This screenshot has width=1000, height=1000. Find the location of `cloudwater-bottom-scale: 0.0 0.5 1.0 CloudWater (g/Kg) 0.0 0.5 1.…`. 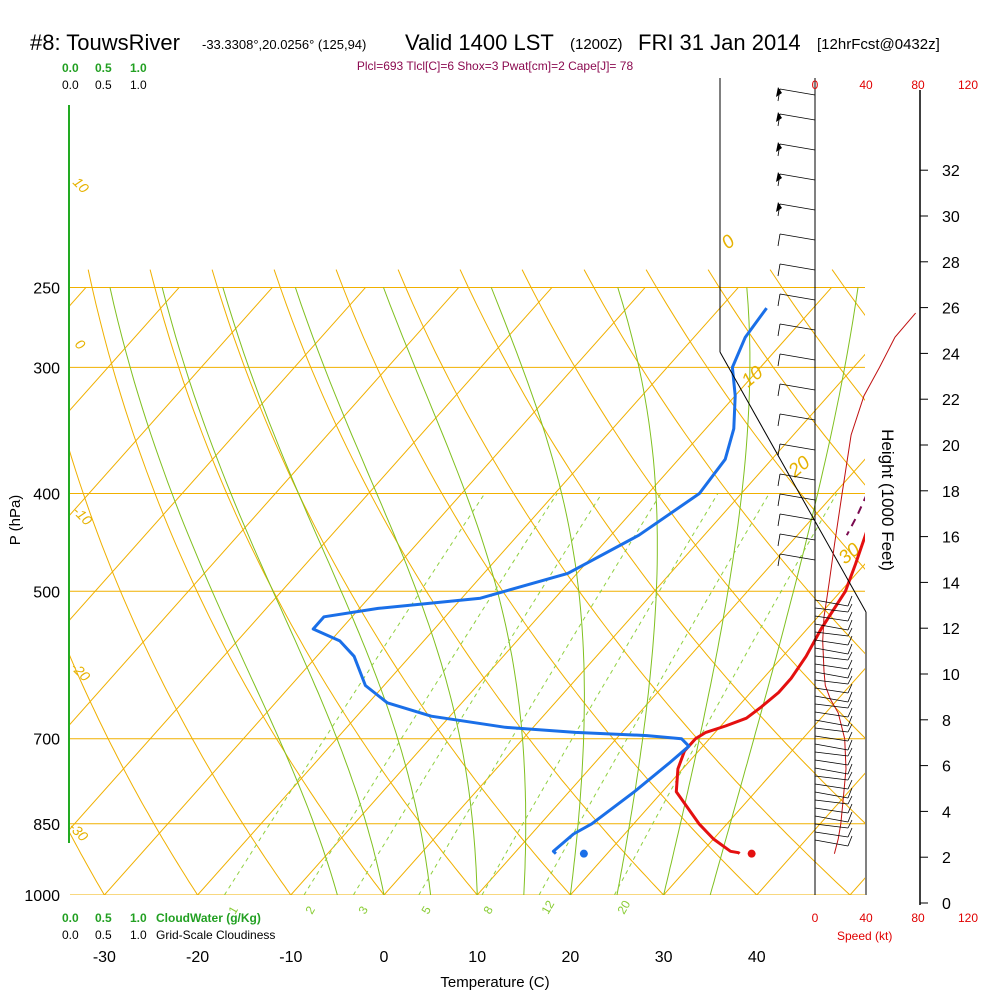

cloudwater-bottom-scale: 0.0 0.5 1.0 CloudWater (g/Kg) 0.0 0.5 1.… is located at coordinates (477, 927).